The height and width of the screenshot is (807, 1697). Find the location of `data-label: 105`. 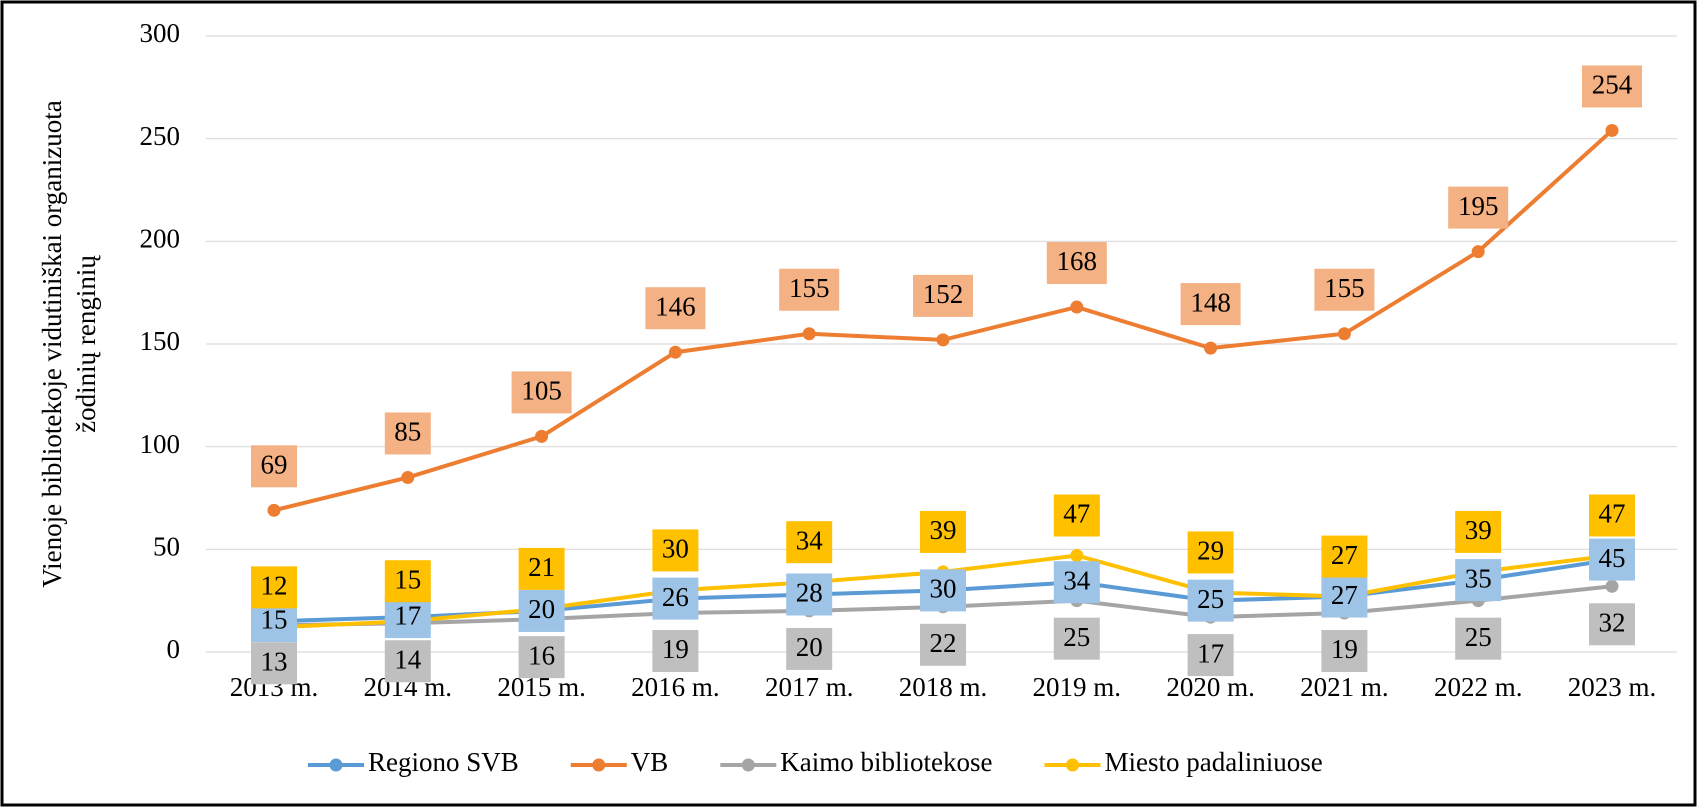

data-label: 105 is located at coordinates (541, 391).